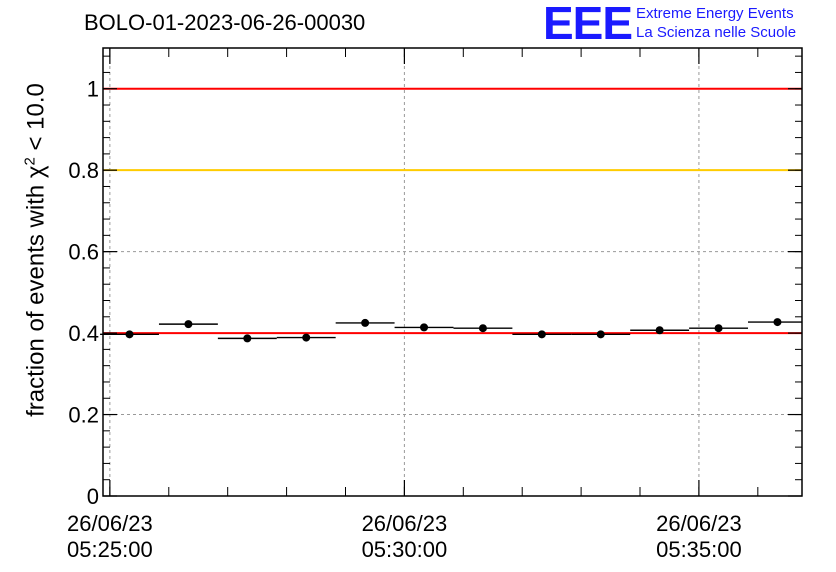 This screenshot has width=836, height=572. Describe the element at coordinates (83, 333) in the screenshot. I see `y-tick-label: 0.4` at that location.